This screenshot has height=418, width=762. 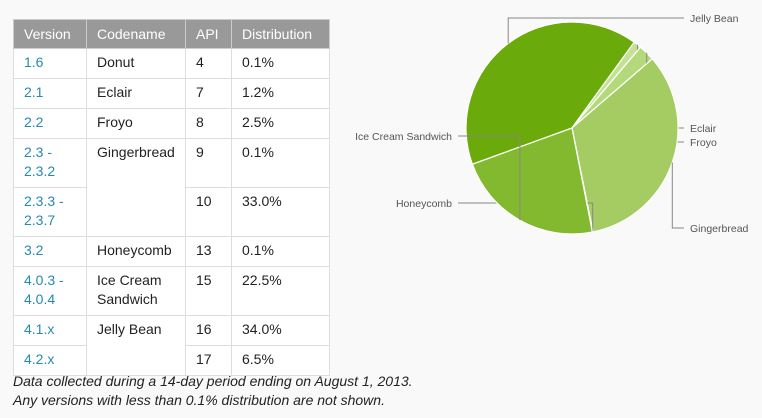 I want to click on distribution-cell: 33.0%, so click(x=280, y=212).